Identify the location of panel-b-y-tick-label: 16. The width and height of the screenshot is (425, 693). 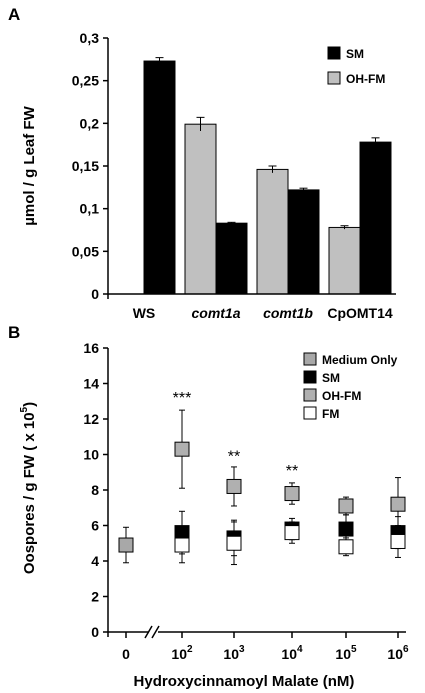
(91, 348).